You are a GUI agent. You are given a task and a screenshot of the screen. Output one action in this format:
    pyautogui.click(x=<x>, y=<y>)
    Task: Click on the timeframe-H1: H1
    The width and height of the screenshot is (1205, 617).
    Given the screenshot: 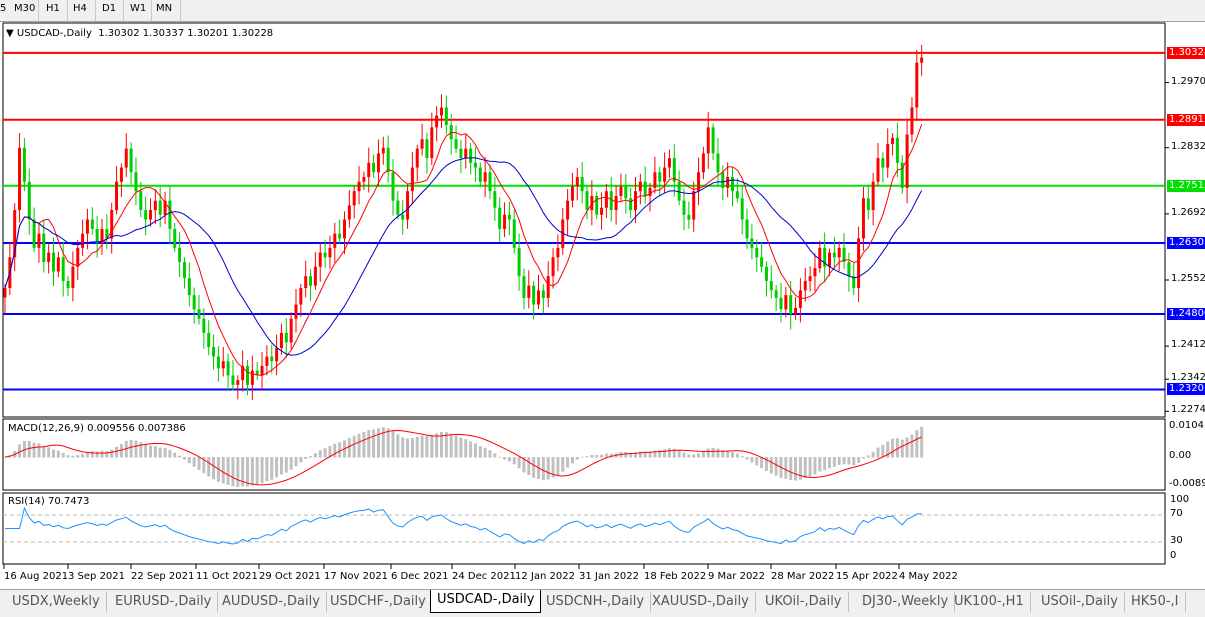 What is the action you would take?
    pyautogui.click(x=53, y=8)
    